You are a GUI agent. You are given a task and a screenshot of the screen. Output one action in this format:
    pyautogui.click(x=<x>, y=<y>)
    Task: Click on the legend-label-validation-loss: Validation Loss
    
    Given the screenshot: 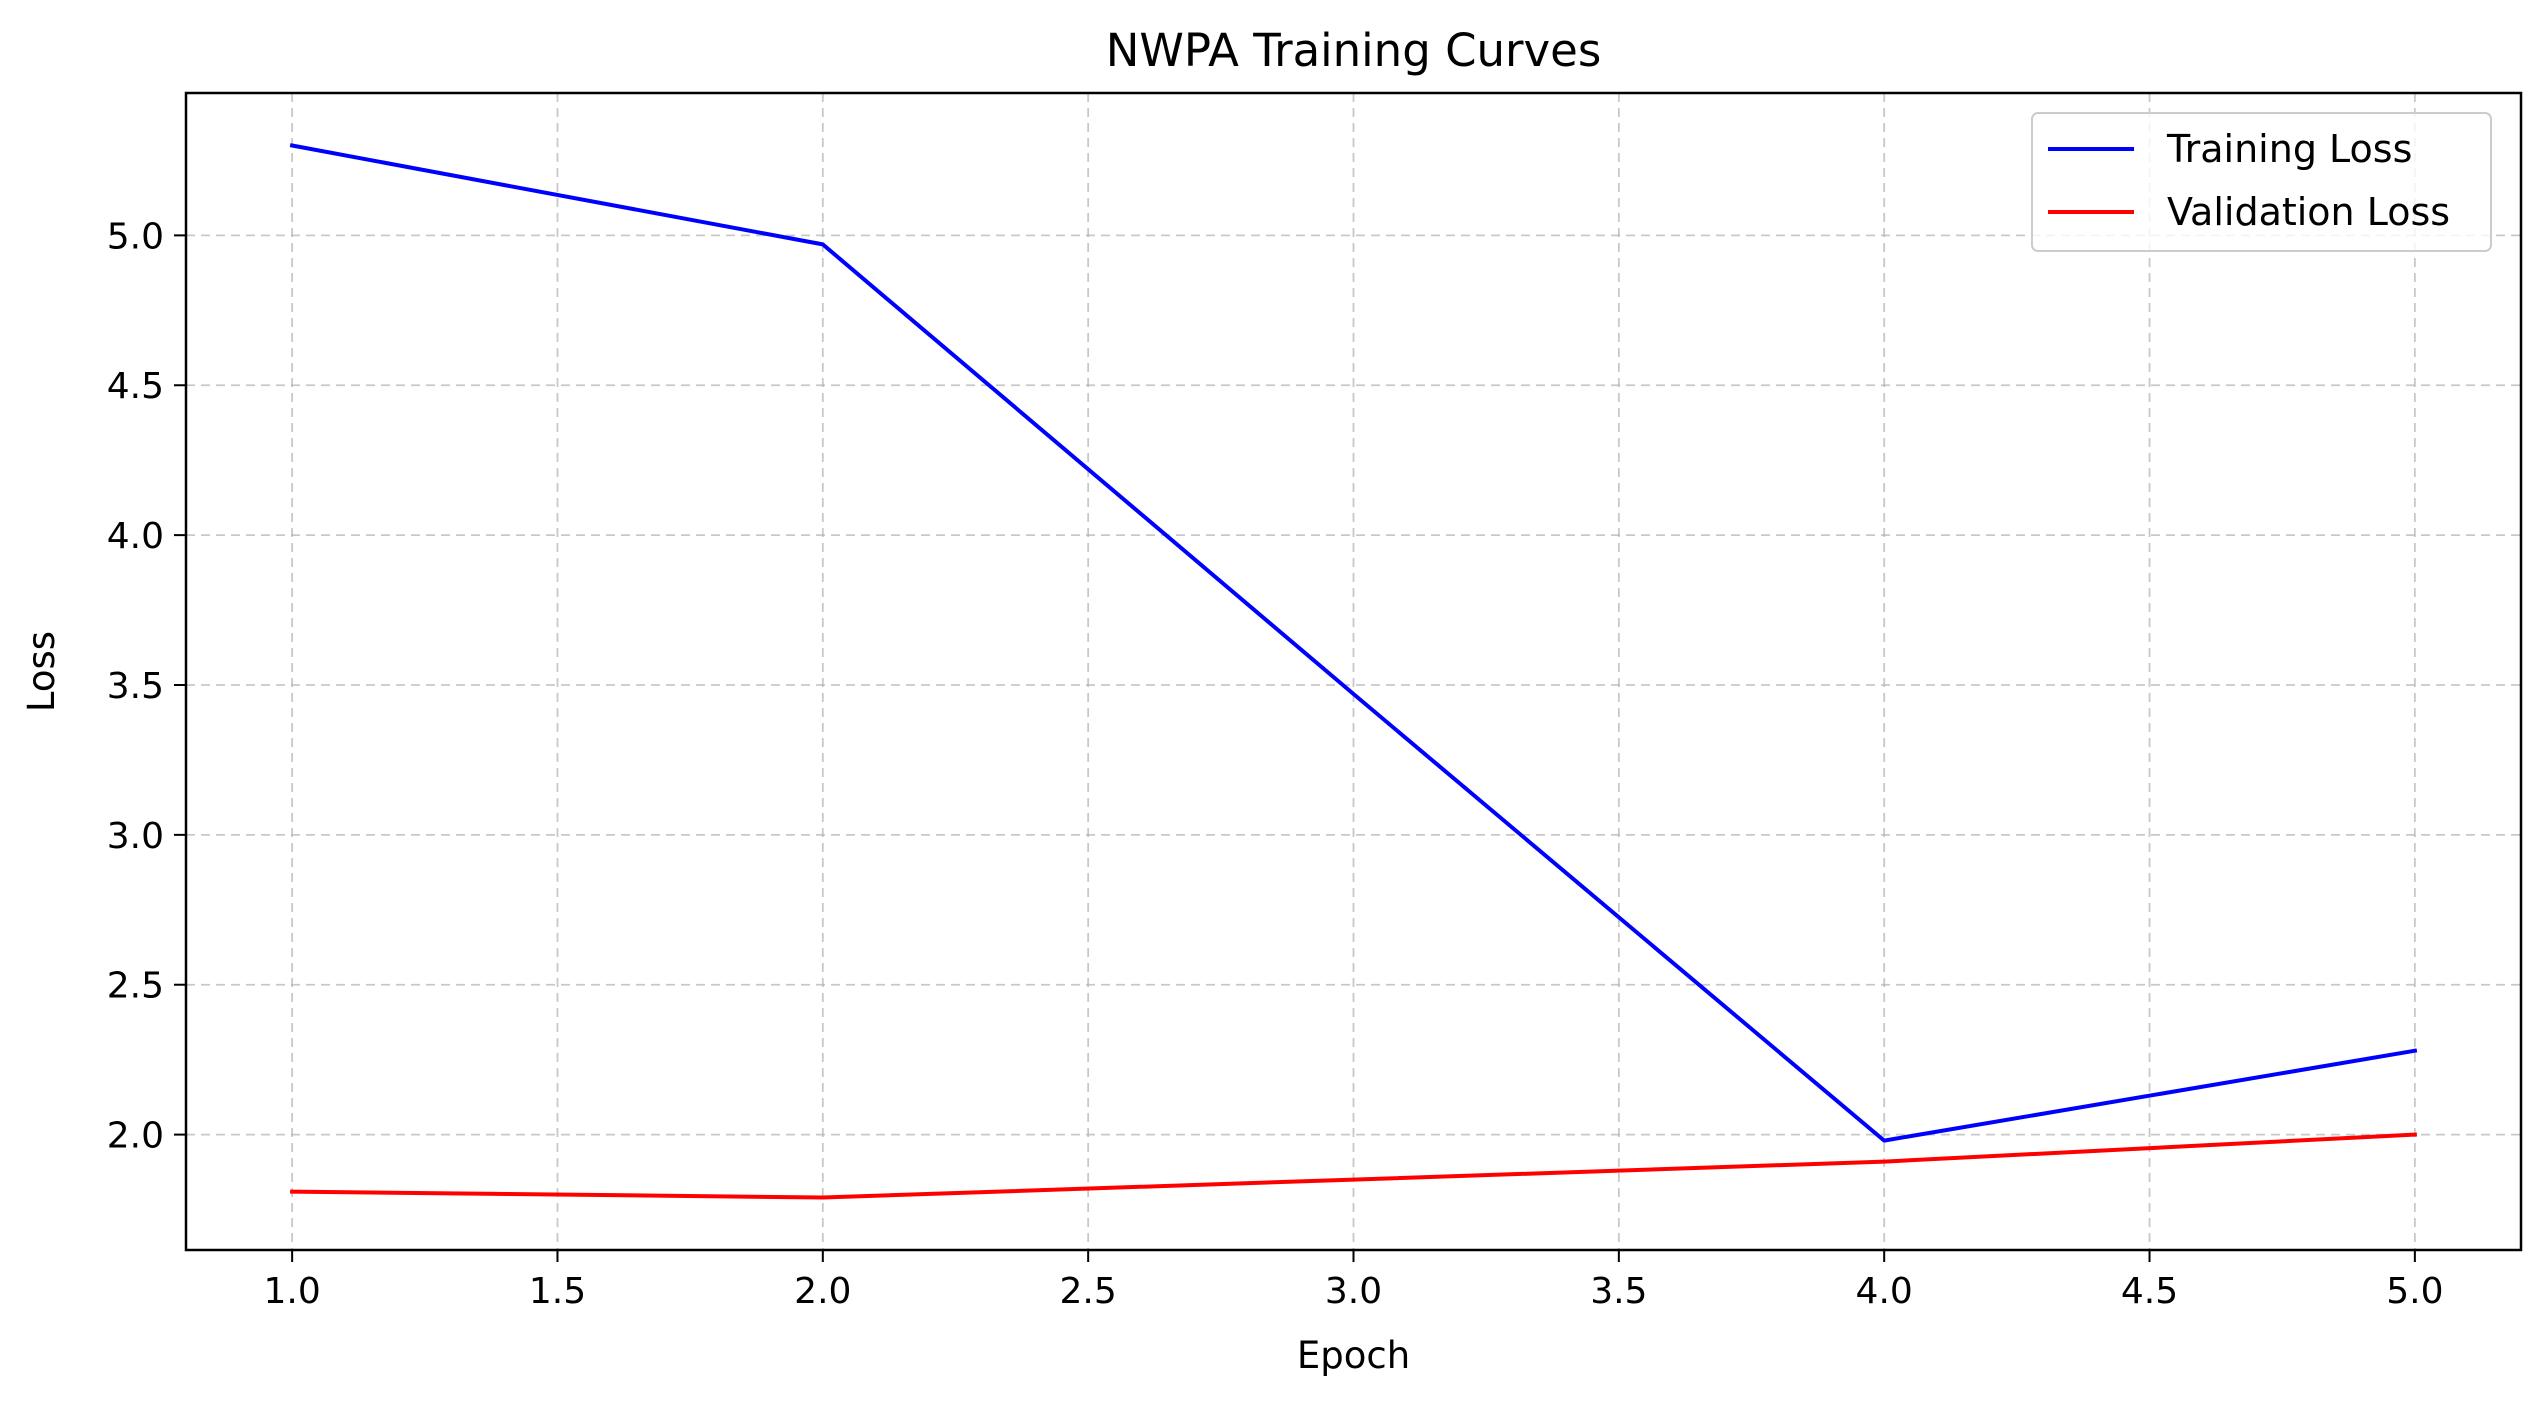 What is the action you would take?
    pyautogui.click(x=2308, y=212)
    